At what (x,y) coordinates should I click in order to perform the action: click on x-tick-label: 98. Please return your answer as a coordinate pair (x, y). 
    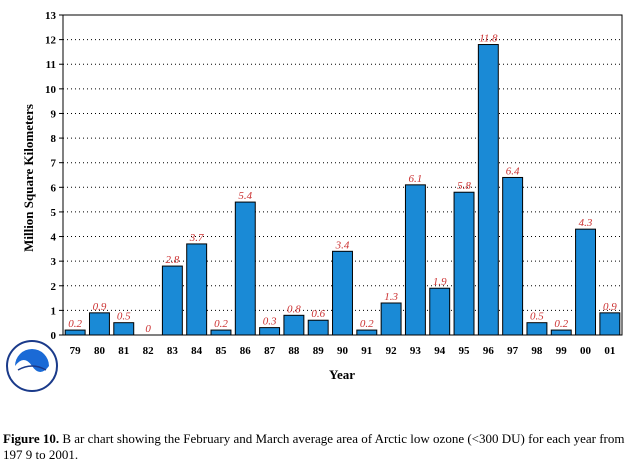
    Looking at the image, I should click on (537, 351).